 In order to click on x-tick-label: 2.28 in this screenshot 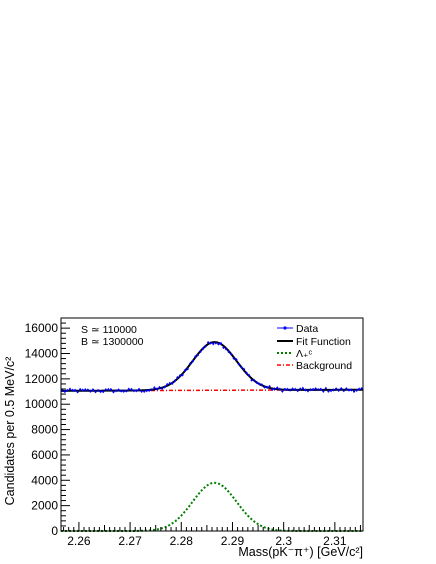, I will do `click(182, 541)`.